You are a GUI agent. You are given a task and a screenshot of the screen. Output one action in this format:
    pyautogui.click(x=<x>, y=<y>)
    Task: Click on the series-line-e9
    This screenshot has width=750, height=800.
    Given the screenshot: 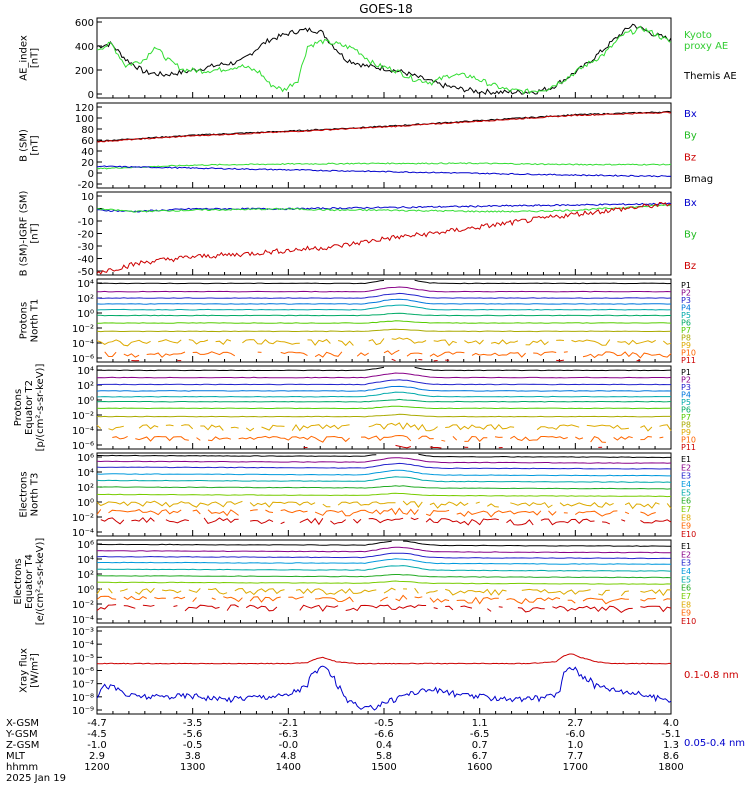 What is the action you would take?
    pyautogui.click(x=382, y=512)
    